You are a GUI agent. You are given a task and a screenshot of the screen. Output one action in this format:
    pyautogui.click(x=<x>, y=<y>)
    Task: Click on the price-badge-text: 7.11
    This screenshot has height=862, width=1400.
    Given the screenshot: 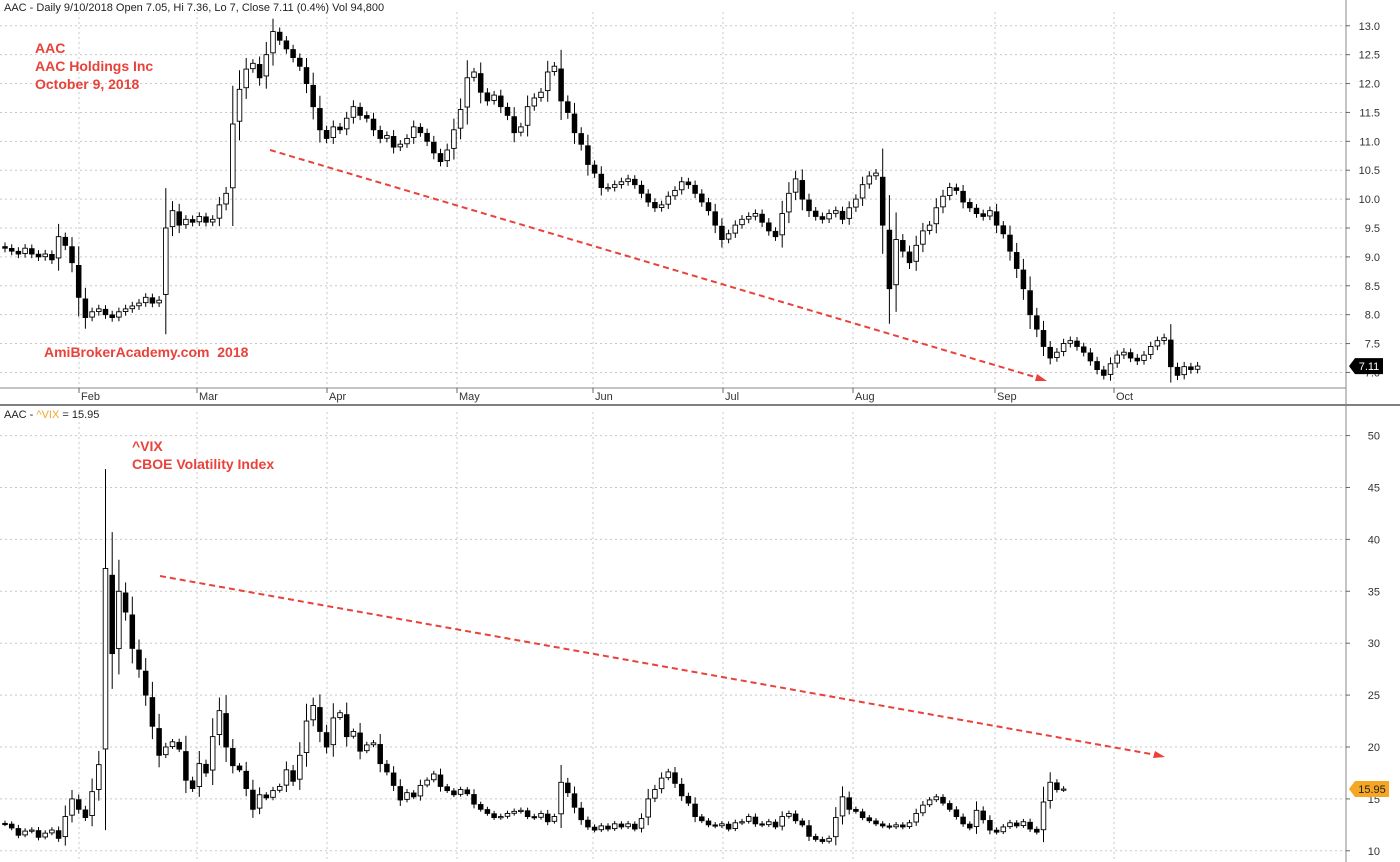 What is the action you would take?
    pyautogui.click(x=1369, y=367)
    